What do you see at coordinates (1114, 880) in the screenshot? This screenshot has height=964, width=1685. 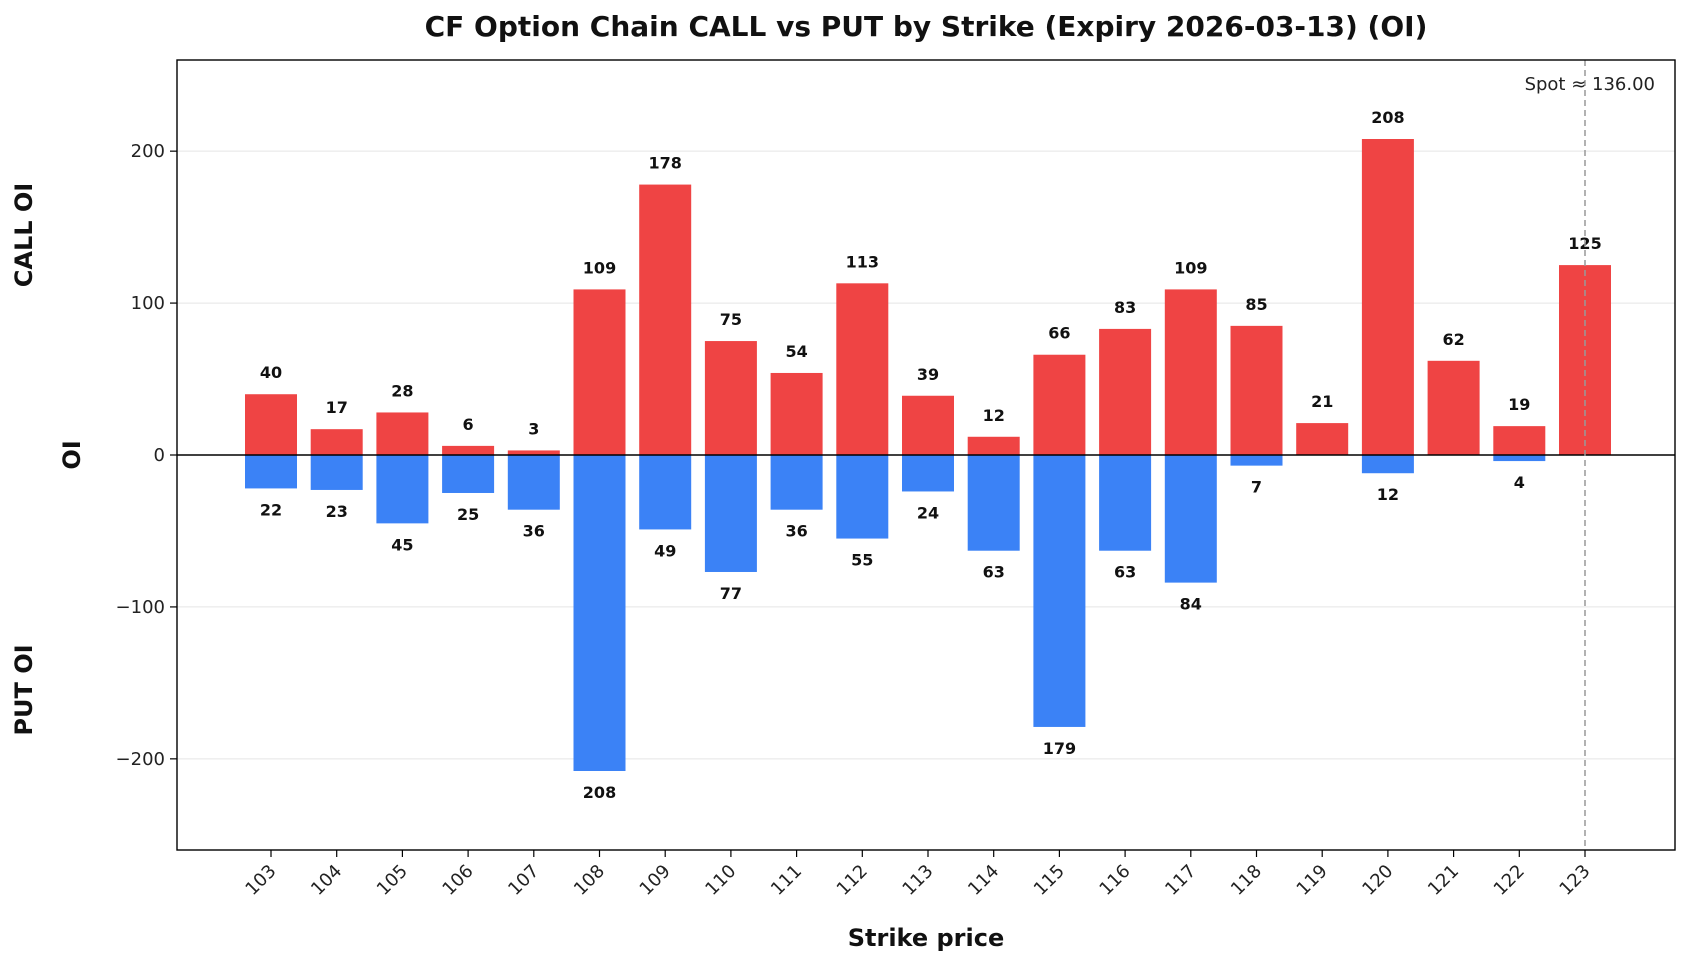 I see `x-tick-label: 116` at bounding box center [1114, 880].